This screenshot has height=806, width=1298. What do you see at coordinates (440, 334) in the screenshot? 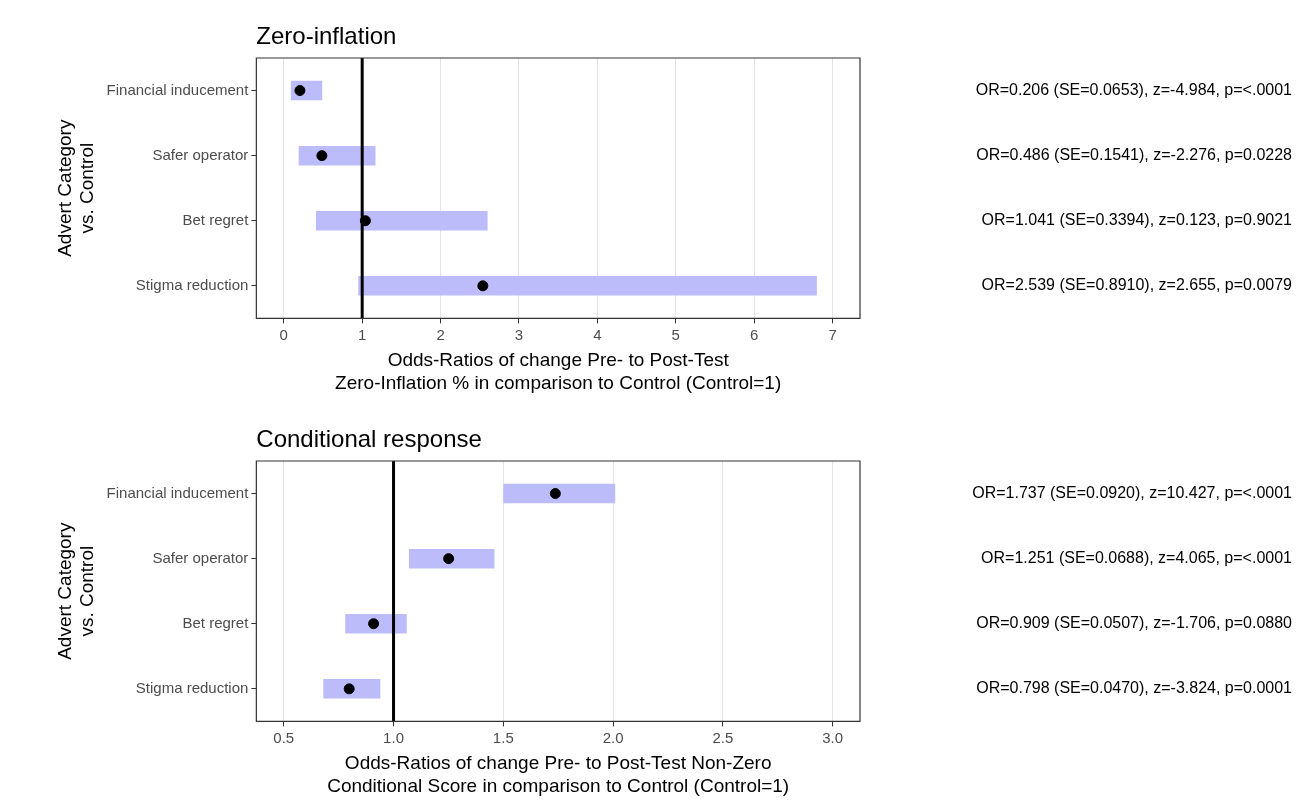
I see `x-tick-label: 2` at bounding box center [440, 334].